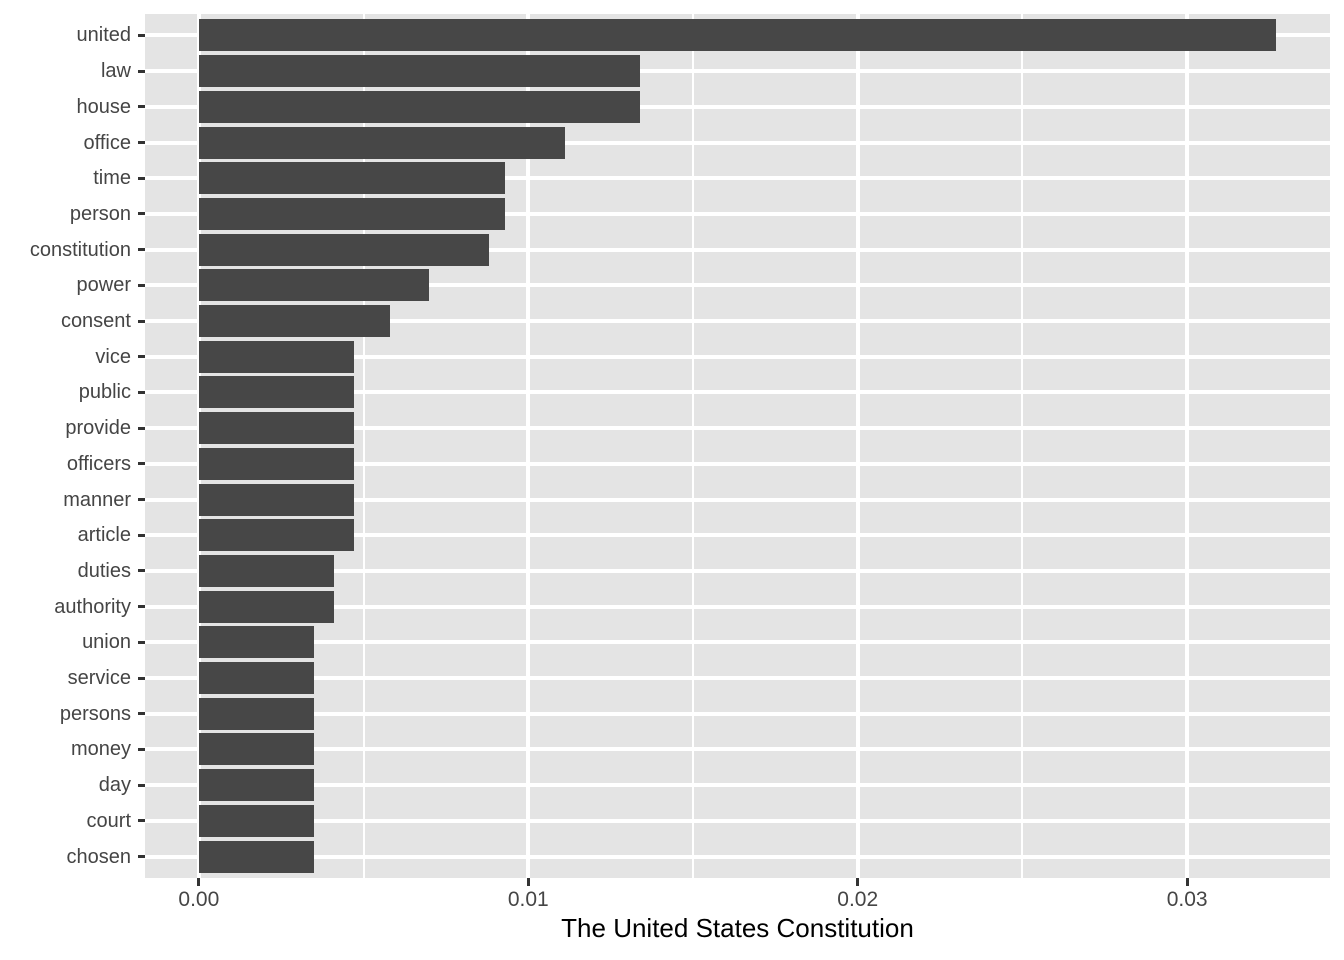  What do you see at coordinates (107, 142) in the screenshot?
I see `y-axis-label-office: office` at bounding box center [107, 142].